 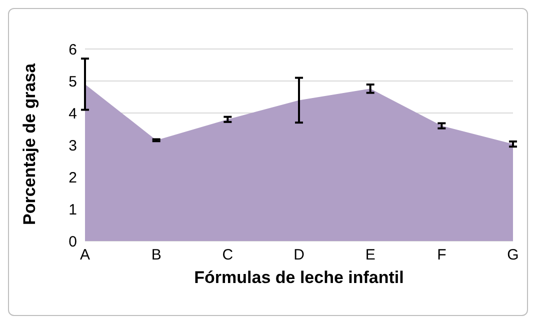 I want to click on x-tick-label: G, so click(x=513, y=255).